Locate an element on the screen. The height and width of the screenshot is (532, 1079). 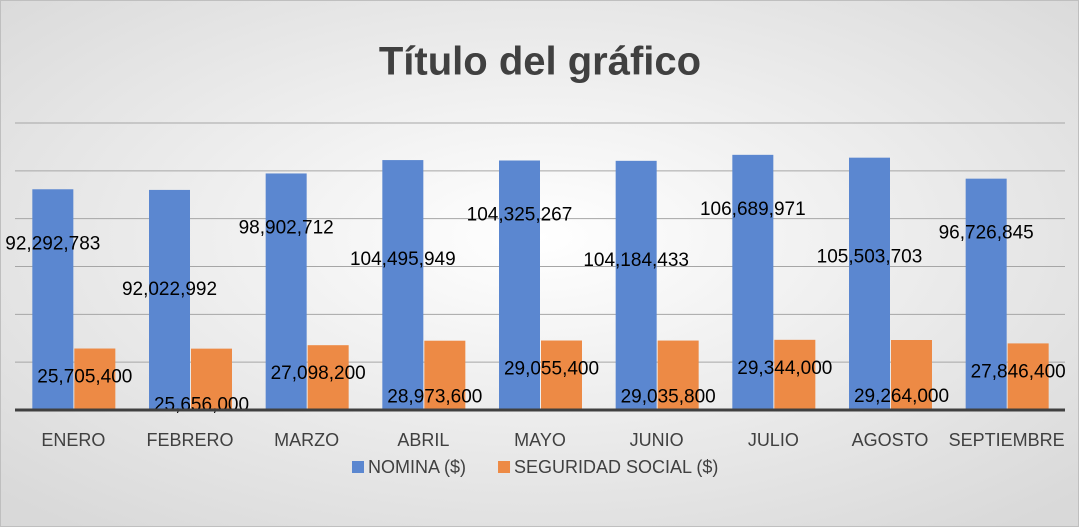
data-label: 104,495,949 is located at coordinates (403, 259).